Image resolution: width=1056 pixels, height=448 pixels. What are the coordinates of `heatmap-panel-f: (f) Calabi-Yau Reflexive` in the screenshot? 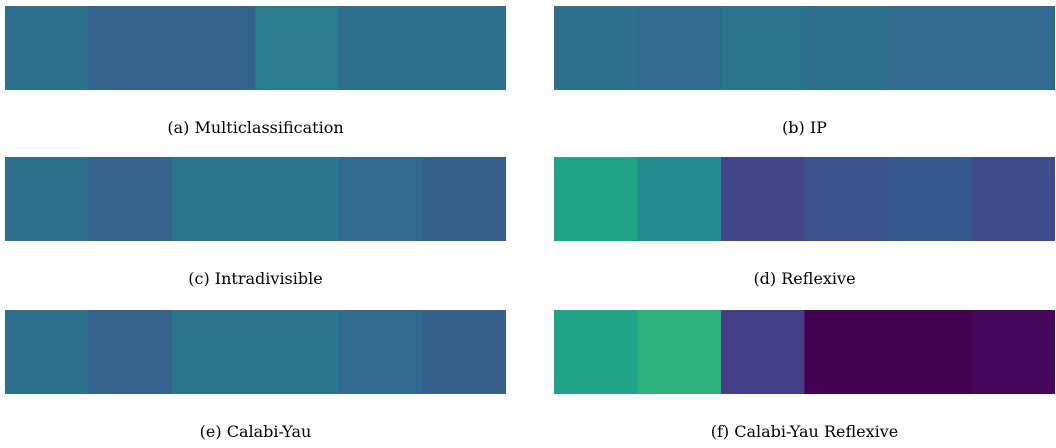 It's located at (804, 377).